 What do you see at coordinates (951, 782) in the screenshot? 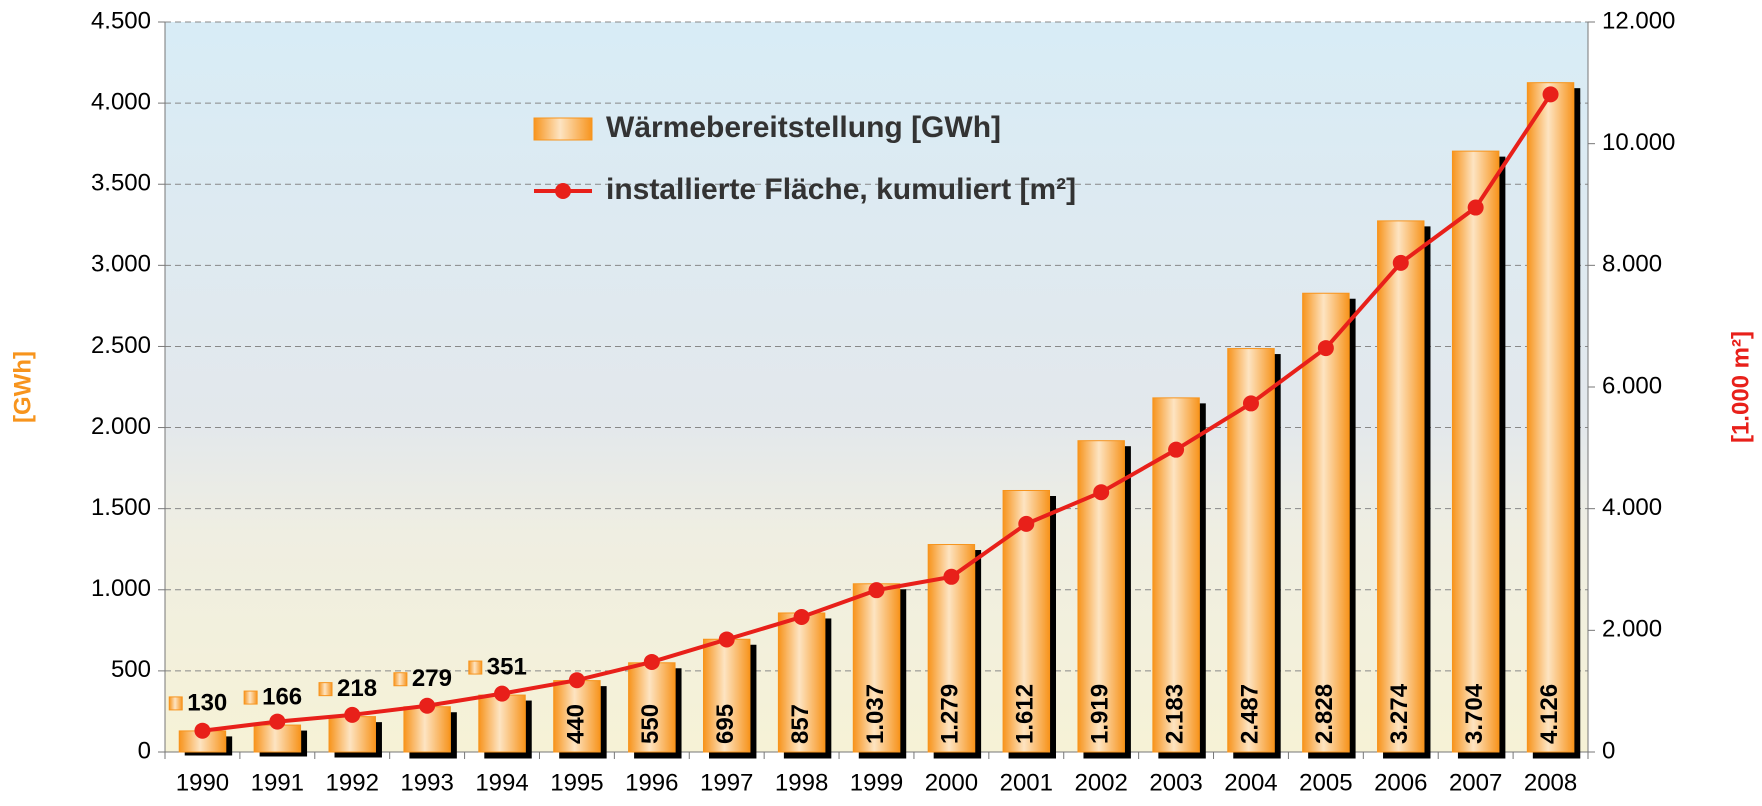
I see `x-tick-label: 2000` at bounding box center [951, 782].